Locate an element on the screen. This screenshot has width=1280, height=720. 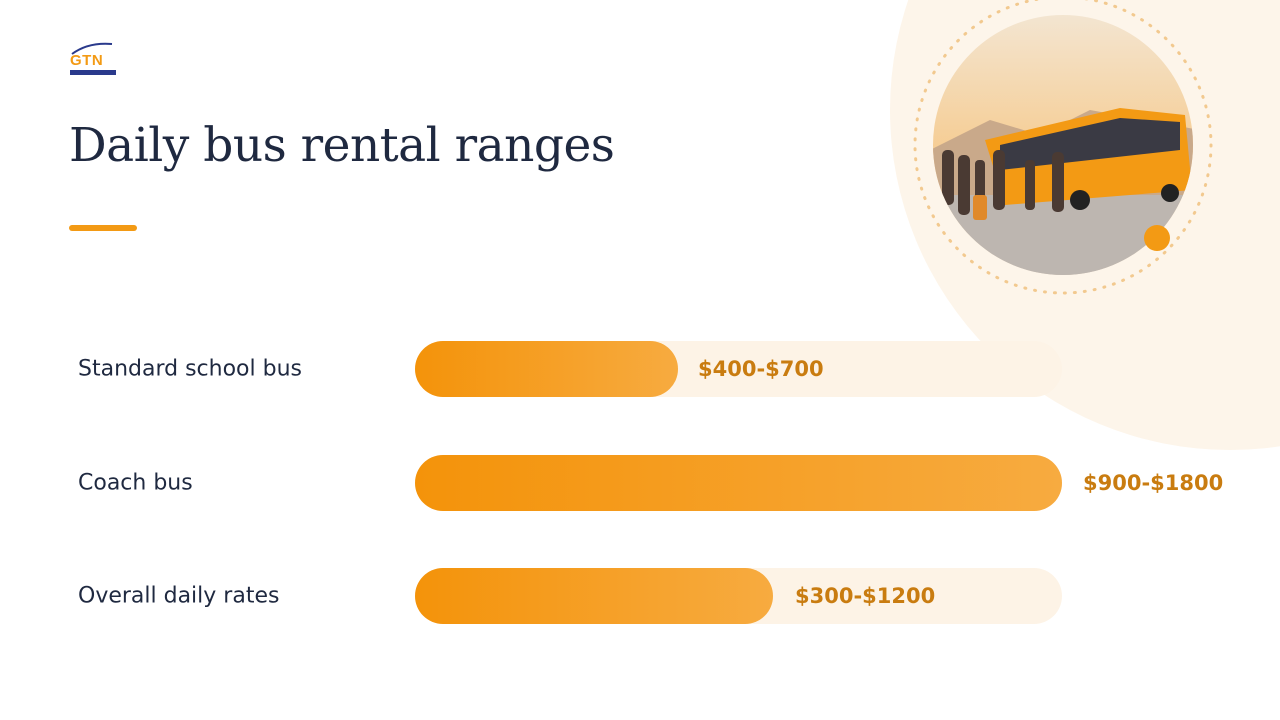
title: Daily bus rental ranges is located at coordinates (342, 145).